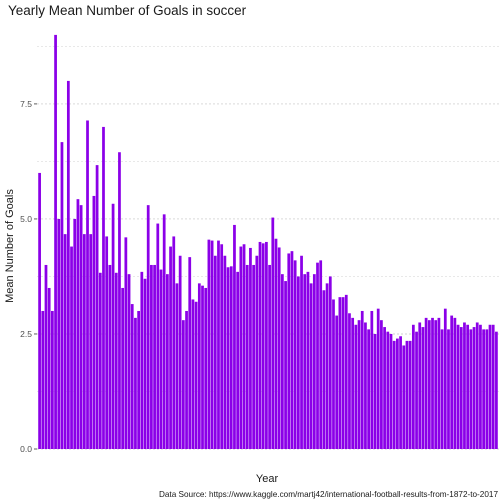 The height and width of the screenshot is (504, 504). What do you see at coordinates (267, 479) in the screenshot?
I see `x-axis-title: Year` at bounding box center [267, 479].